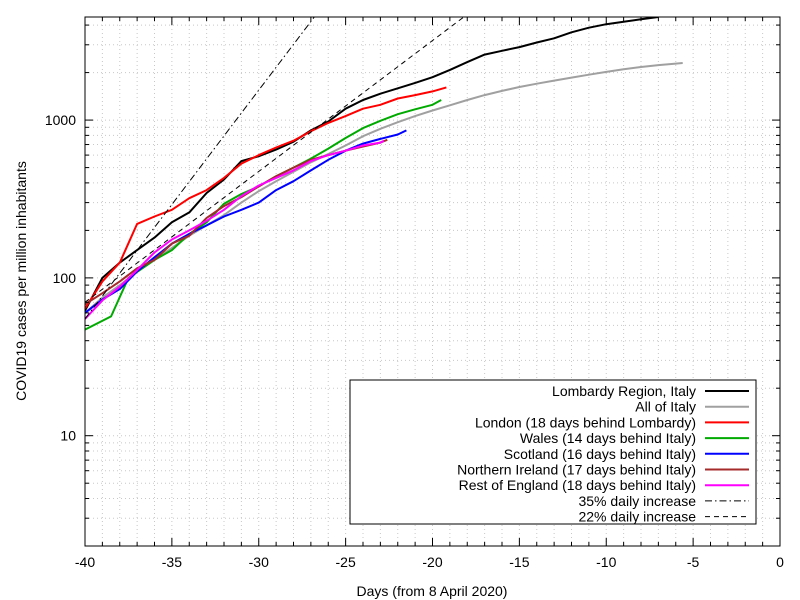 This screenshot has height=600, width=800. I want to click on y-tick-label: 100, so click(65, 278).